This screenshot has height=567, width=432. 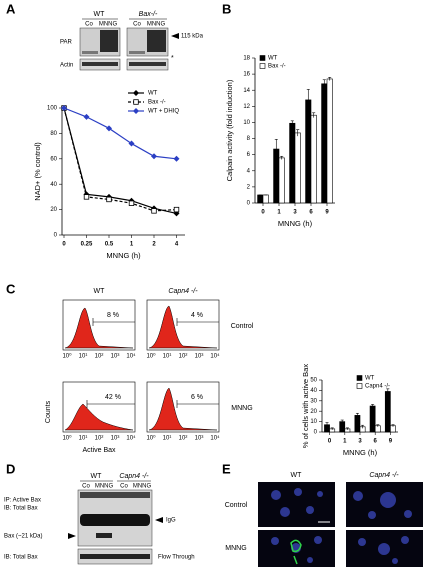 I want to click on gate-label: 42 %, so click(x=113, y=397).